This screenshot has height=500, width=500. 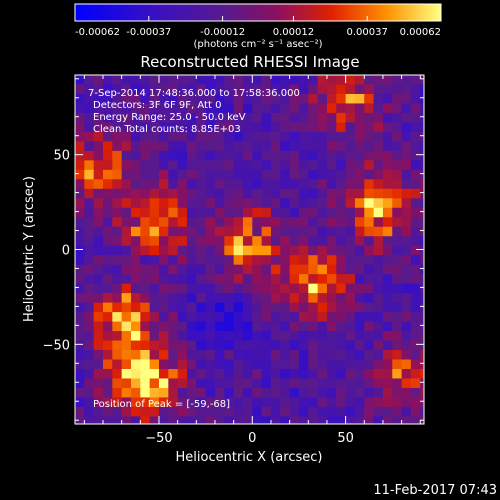 What do you see at coordinates (249, 62) in the screenshot?
I see `chart-title: Reconstructed RHESSI Image` at bounding box center [249, 62].